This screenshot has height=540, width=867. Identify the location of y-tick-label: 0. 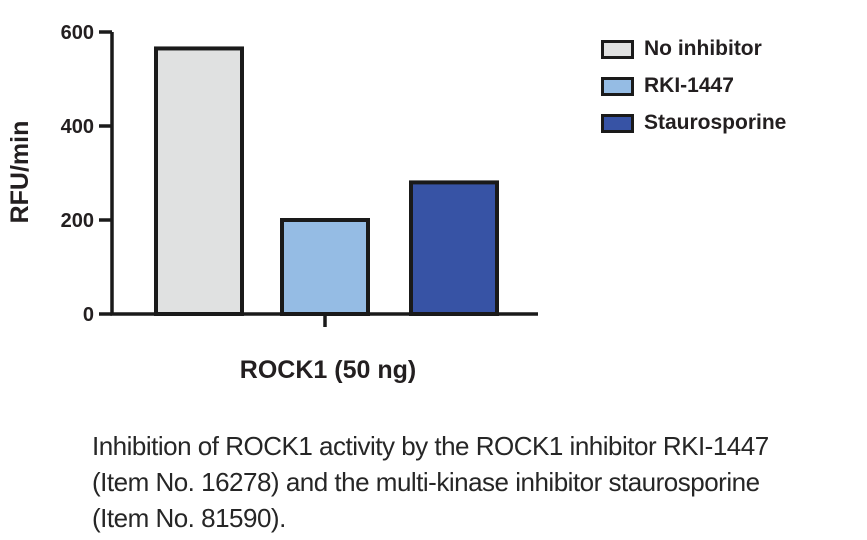
(88, 315).